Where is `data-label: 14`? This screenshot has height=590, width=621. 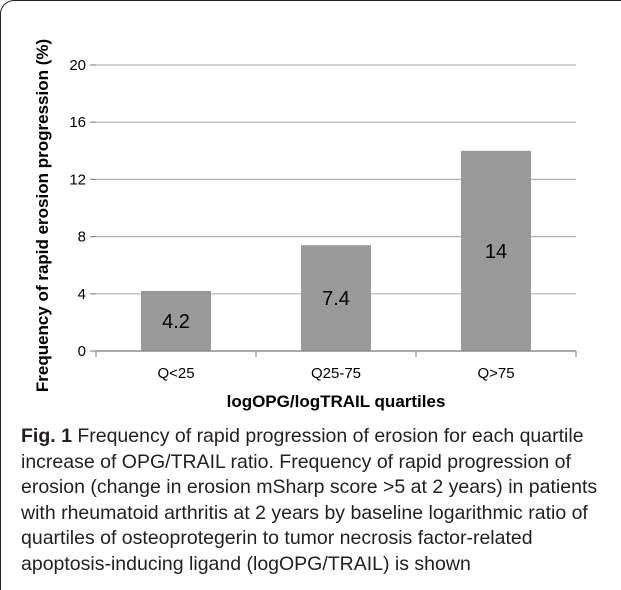
data-label: 14 is located at coordinates (496, 252).